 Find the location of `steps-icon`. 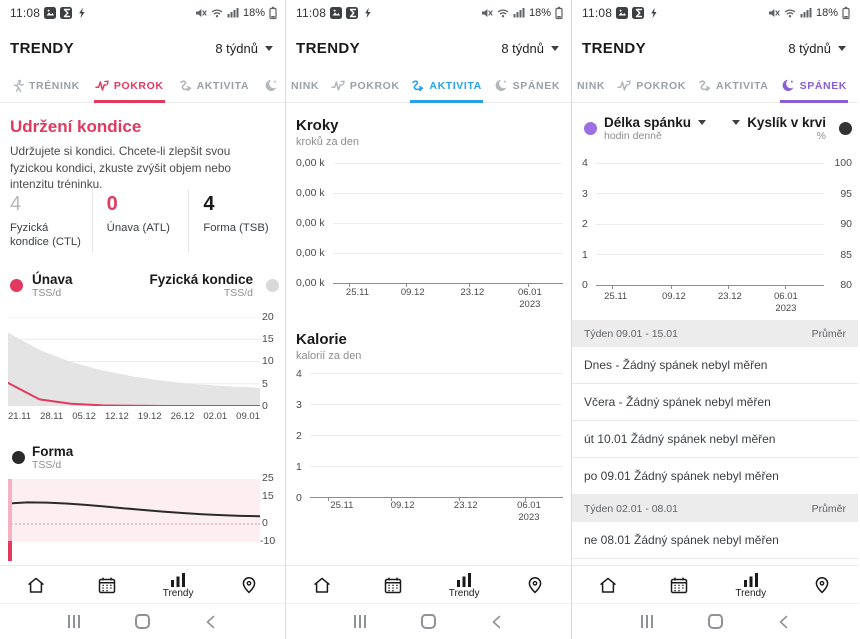

steps-icon is located at coordinates (418, 86).